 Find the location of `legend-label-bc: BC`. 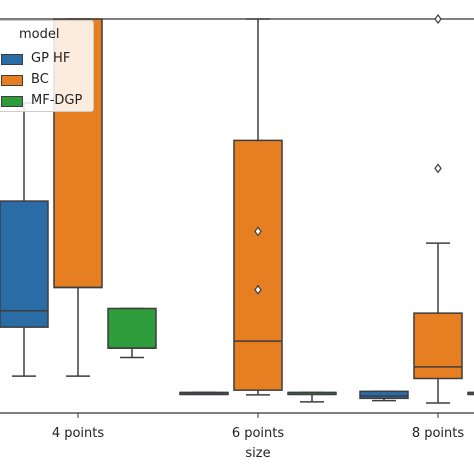

legend-label-bc: BC is located at coordinates (40, 79).